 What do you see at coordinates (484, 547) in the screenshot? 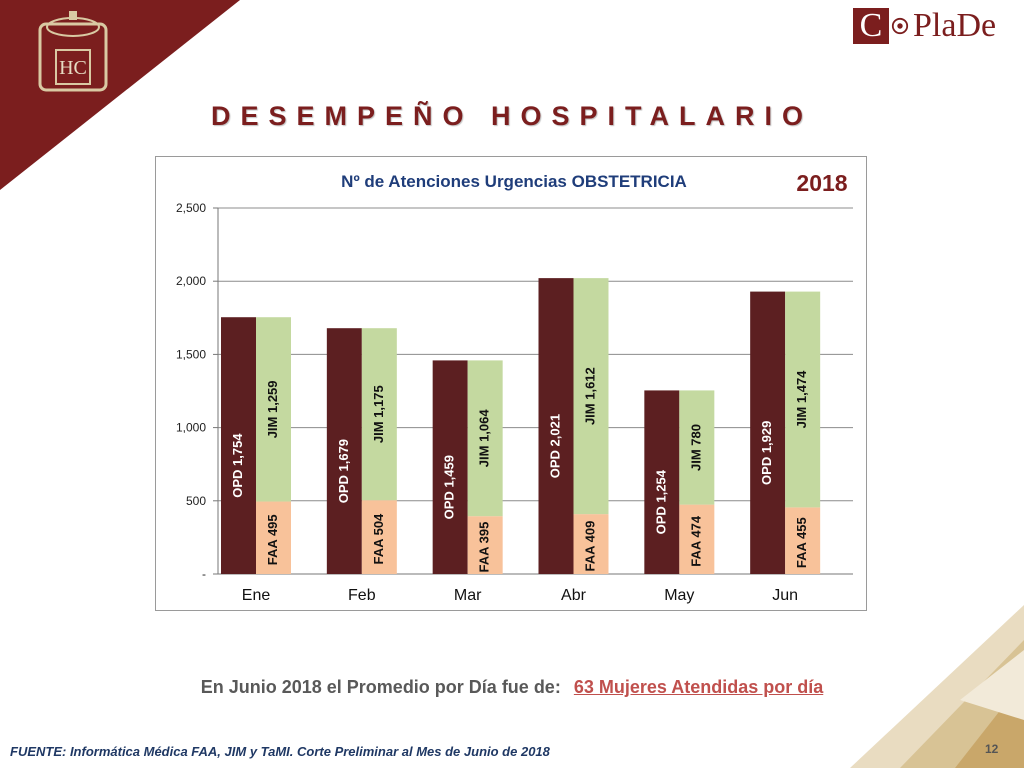
I see `data-label-faa: FAA 395` at bounding box center [484, 547].